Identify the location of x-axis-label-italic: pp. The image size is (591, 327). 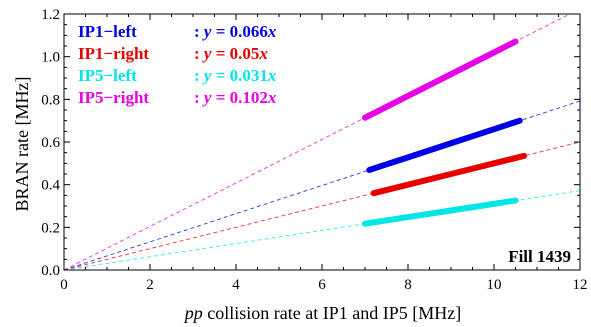
(193, 313).